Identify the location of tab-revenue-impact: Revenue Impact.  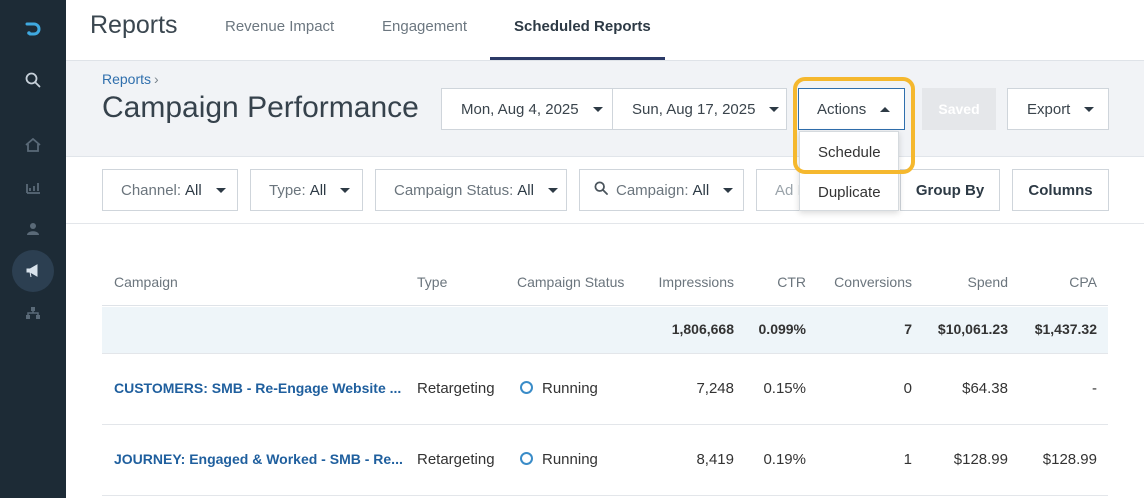
(280, 26).